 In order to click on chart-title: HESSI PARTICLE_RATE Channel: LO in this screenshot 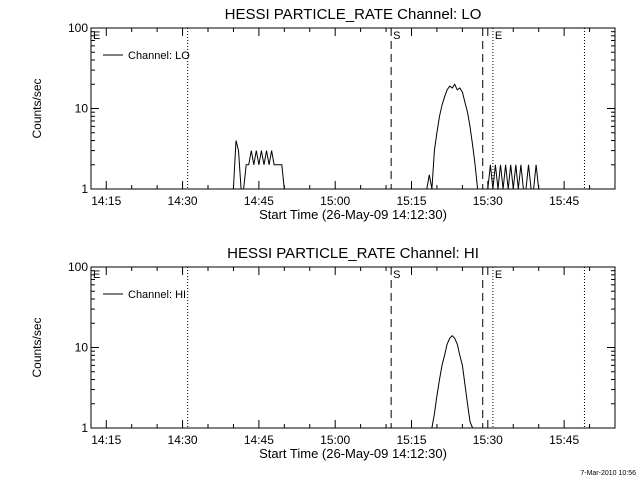, I will do `click(353, 14)`.